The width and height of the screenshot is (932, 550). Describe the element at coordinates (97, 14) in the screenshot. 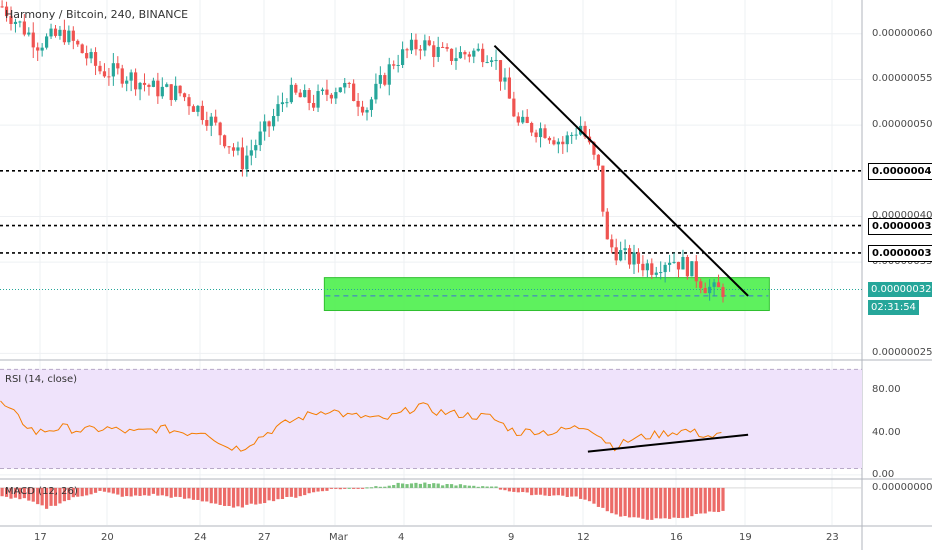

I see `chart-title: Harmony / Bitcoin, 240, BINANCE` at that location.